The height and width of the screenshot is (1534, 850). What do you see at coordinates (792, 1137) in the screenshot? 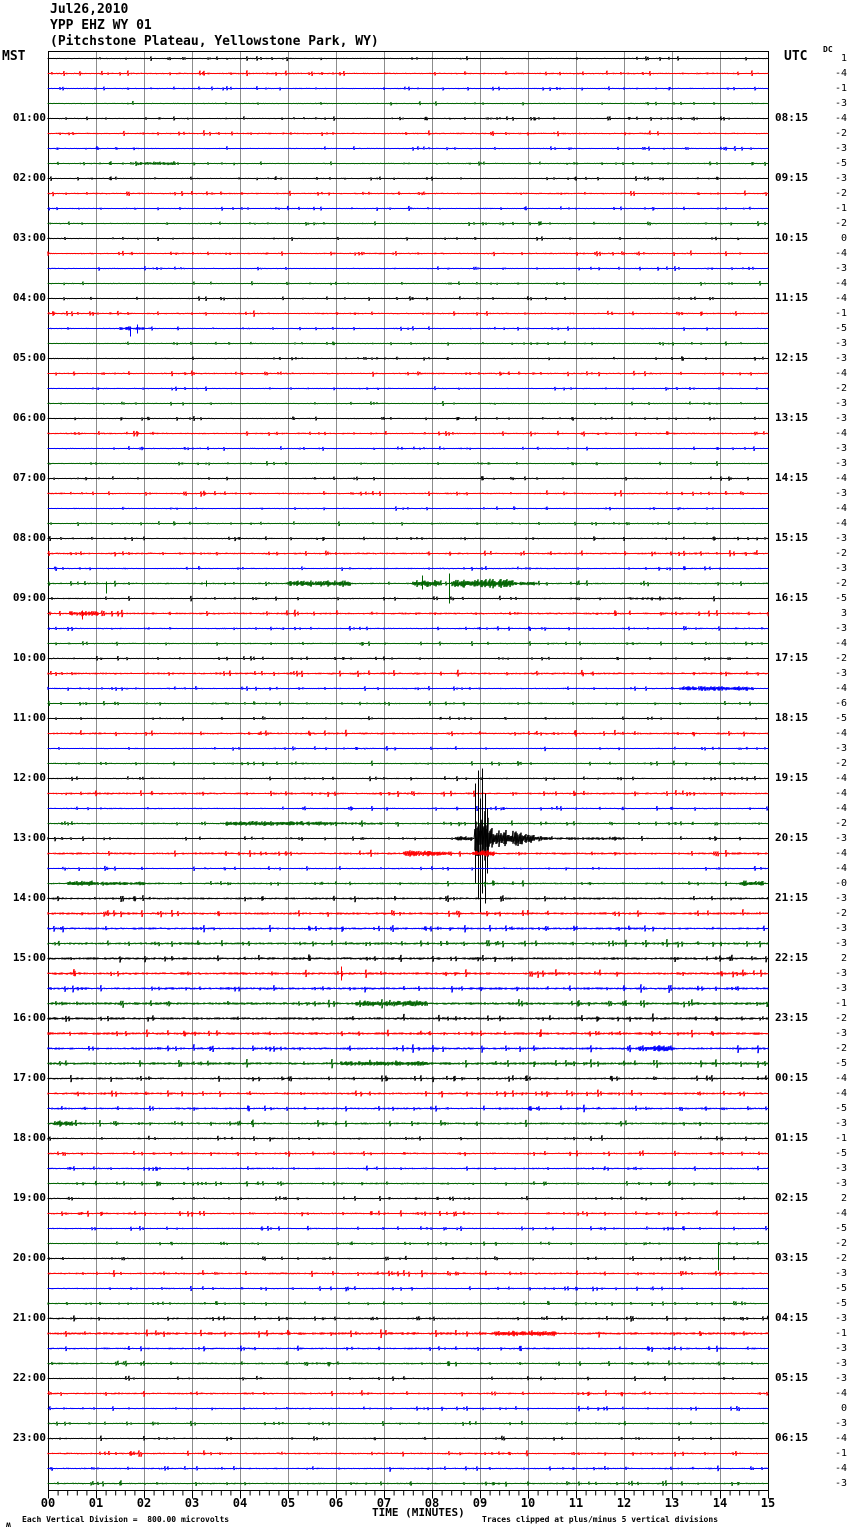
I see `utc-time-label: 01:15` at bounding box center [792, 1137].